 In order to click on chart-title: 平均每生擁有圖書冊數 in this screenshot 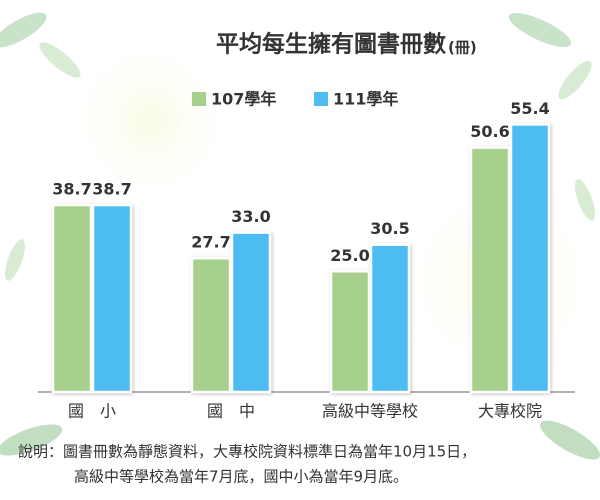, I will do `click(331, 44)`.